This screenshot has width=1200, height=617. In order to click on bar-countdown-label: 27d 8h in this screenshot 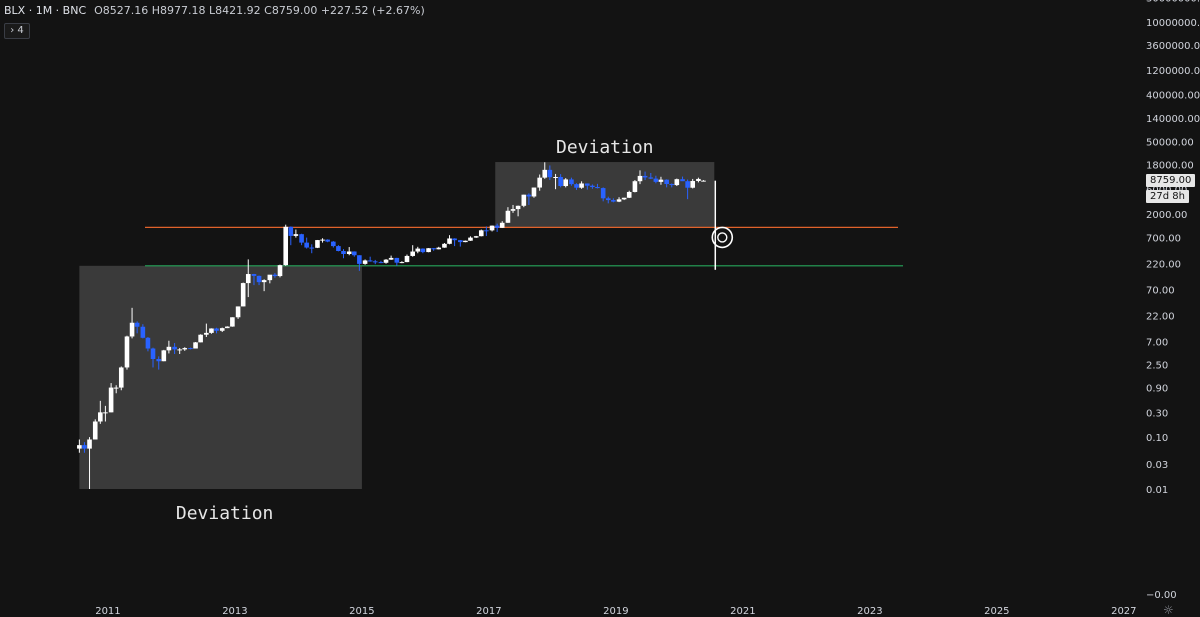, I will do `click(1167, 196)`.